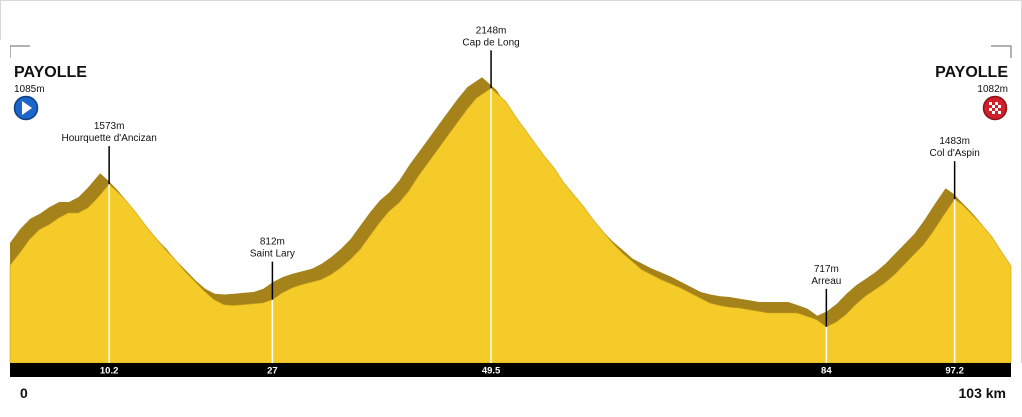 The image size is (1022, 417). I want to click on summit-altitude-label: 717m, so click(826, 269).